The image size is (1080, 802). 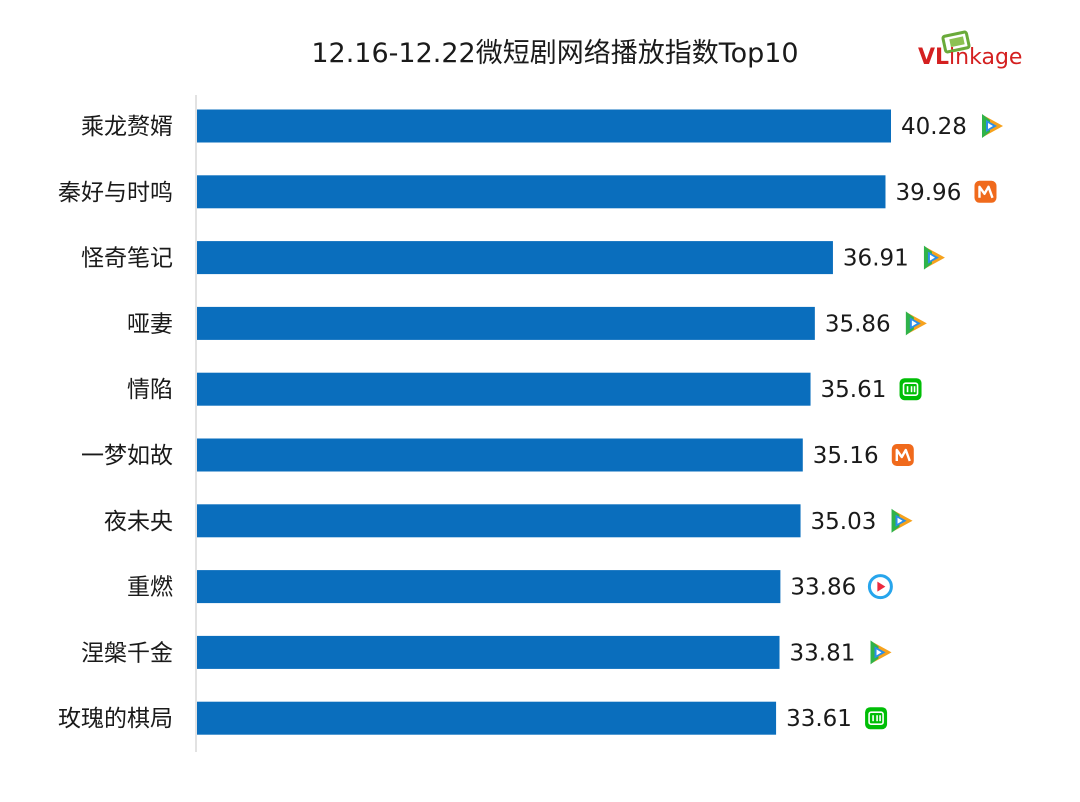 I want to click on category-label: 秦好与时鸣, so click(x=115, y=193).